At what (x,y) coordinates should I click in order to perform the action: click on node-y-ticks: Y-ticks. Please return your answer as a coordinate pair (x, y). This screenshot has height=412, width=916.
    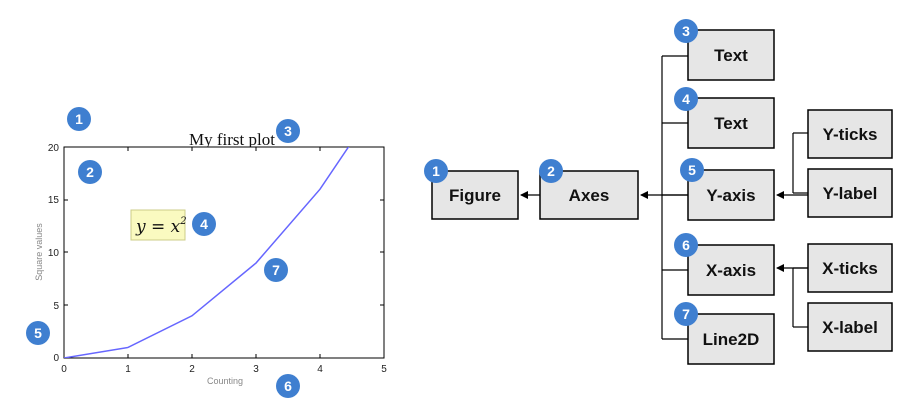
    Looking at the image, I should click on (850, 134).